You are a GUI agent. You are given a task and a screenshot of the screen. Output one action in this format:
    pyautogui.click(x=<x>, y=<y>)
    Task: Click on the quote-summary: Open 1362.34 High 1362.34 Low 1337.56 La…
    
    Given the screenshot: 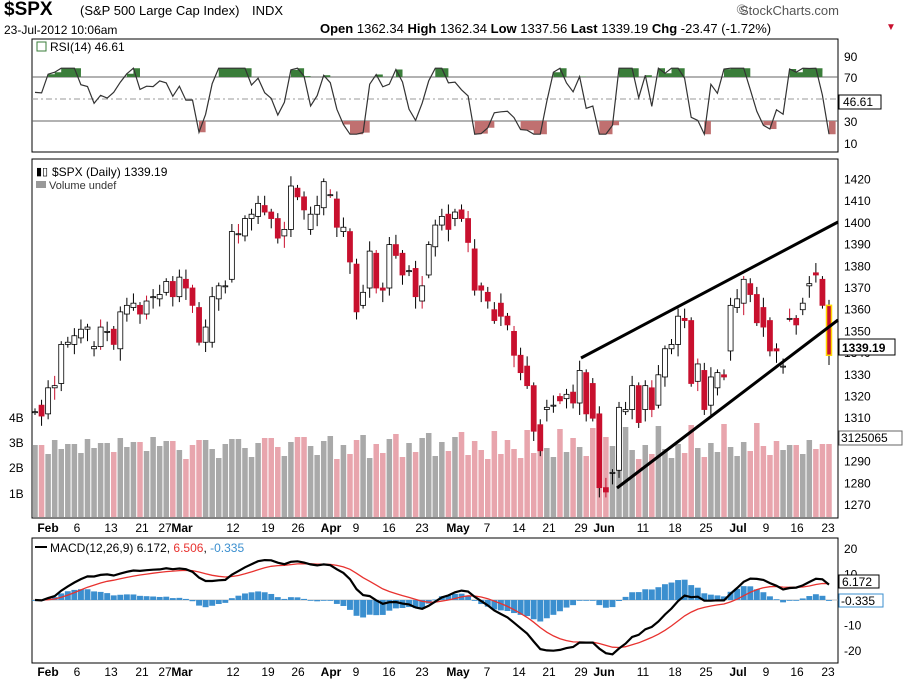 What is the action you would take?
    pyautogui.click(x=545, y=28)
    